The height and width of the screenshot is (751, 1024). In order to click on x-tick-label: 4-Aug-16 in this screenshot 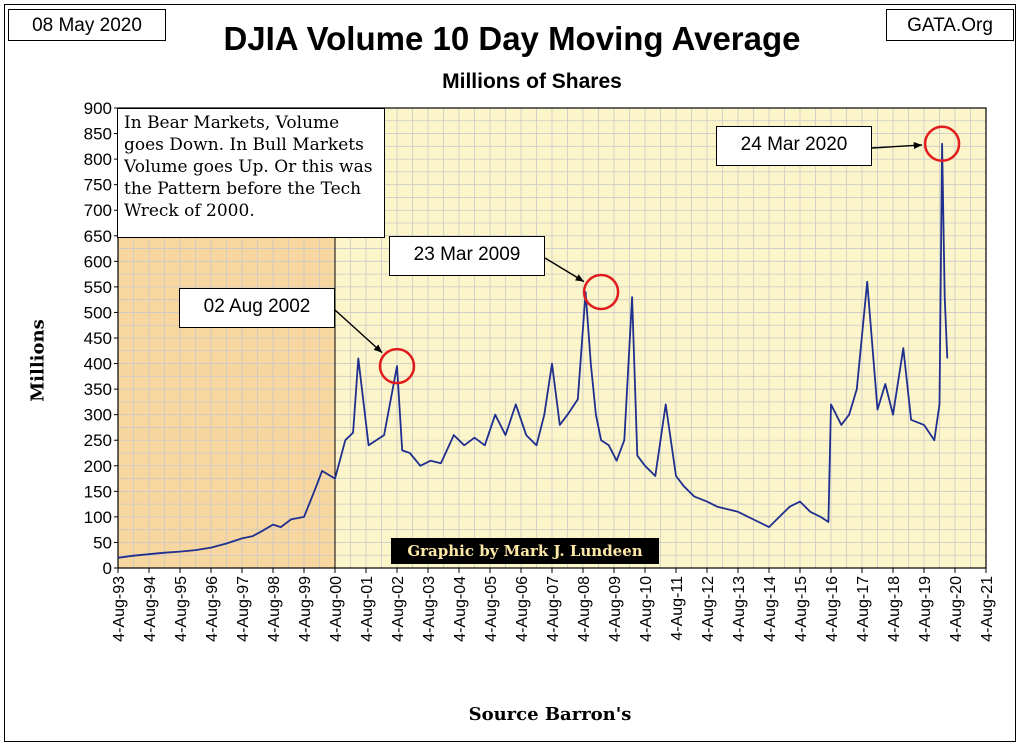, I will do `click(832, 609)`.